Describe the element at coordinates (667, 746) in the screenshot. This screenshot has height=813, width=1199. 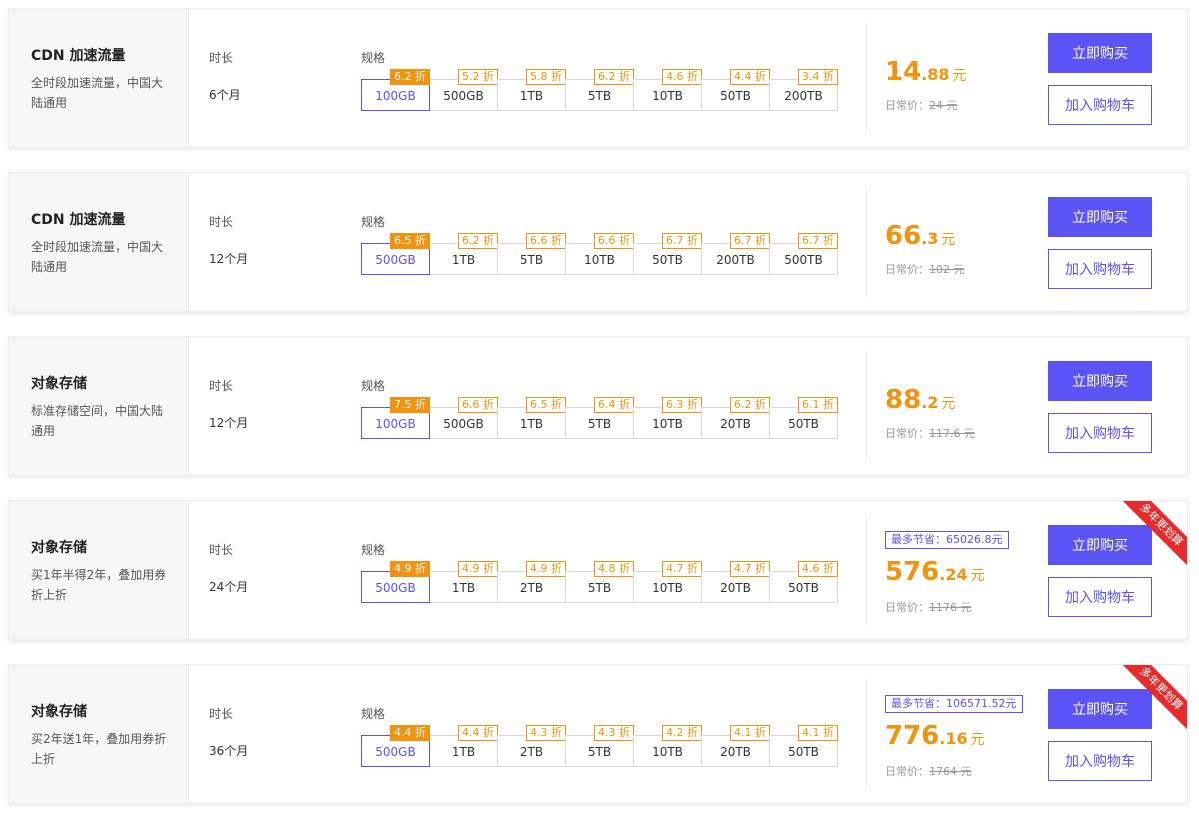
I see `spec-option-10tb: 10TB 4.2 折` at that location.